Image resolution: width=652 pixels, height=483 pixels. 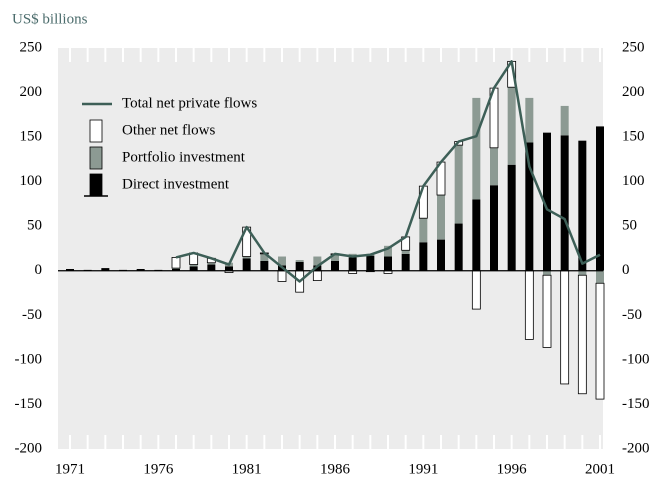 I want to click on y-axis-label: US$ billions, so click(x=50, y=19).